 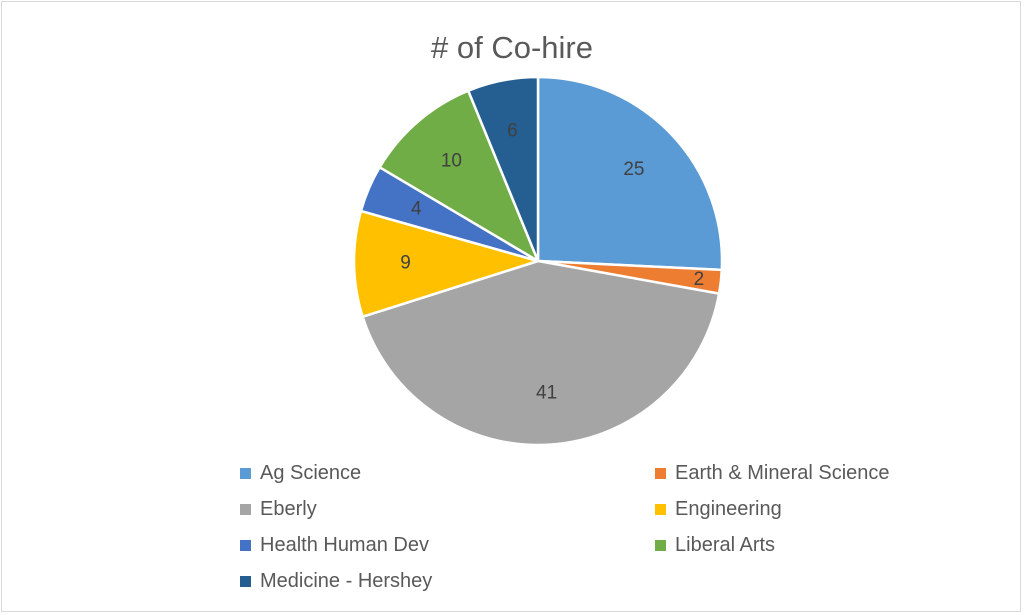 I want to click on pie-slice-engineering, so click(x=446, y=263).